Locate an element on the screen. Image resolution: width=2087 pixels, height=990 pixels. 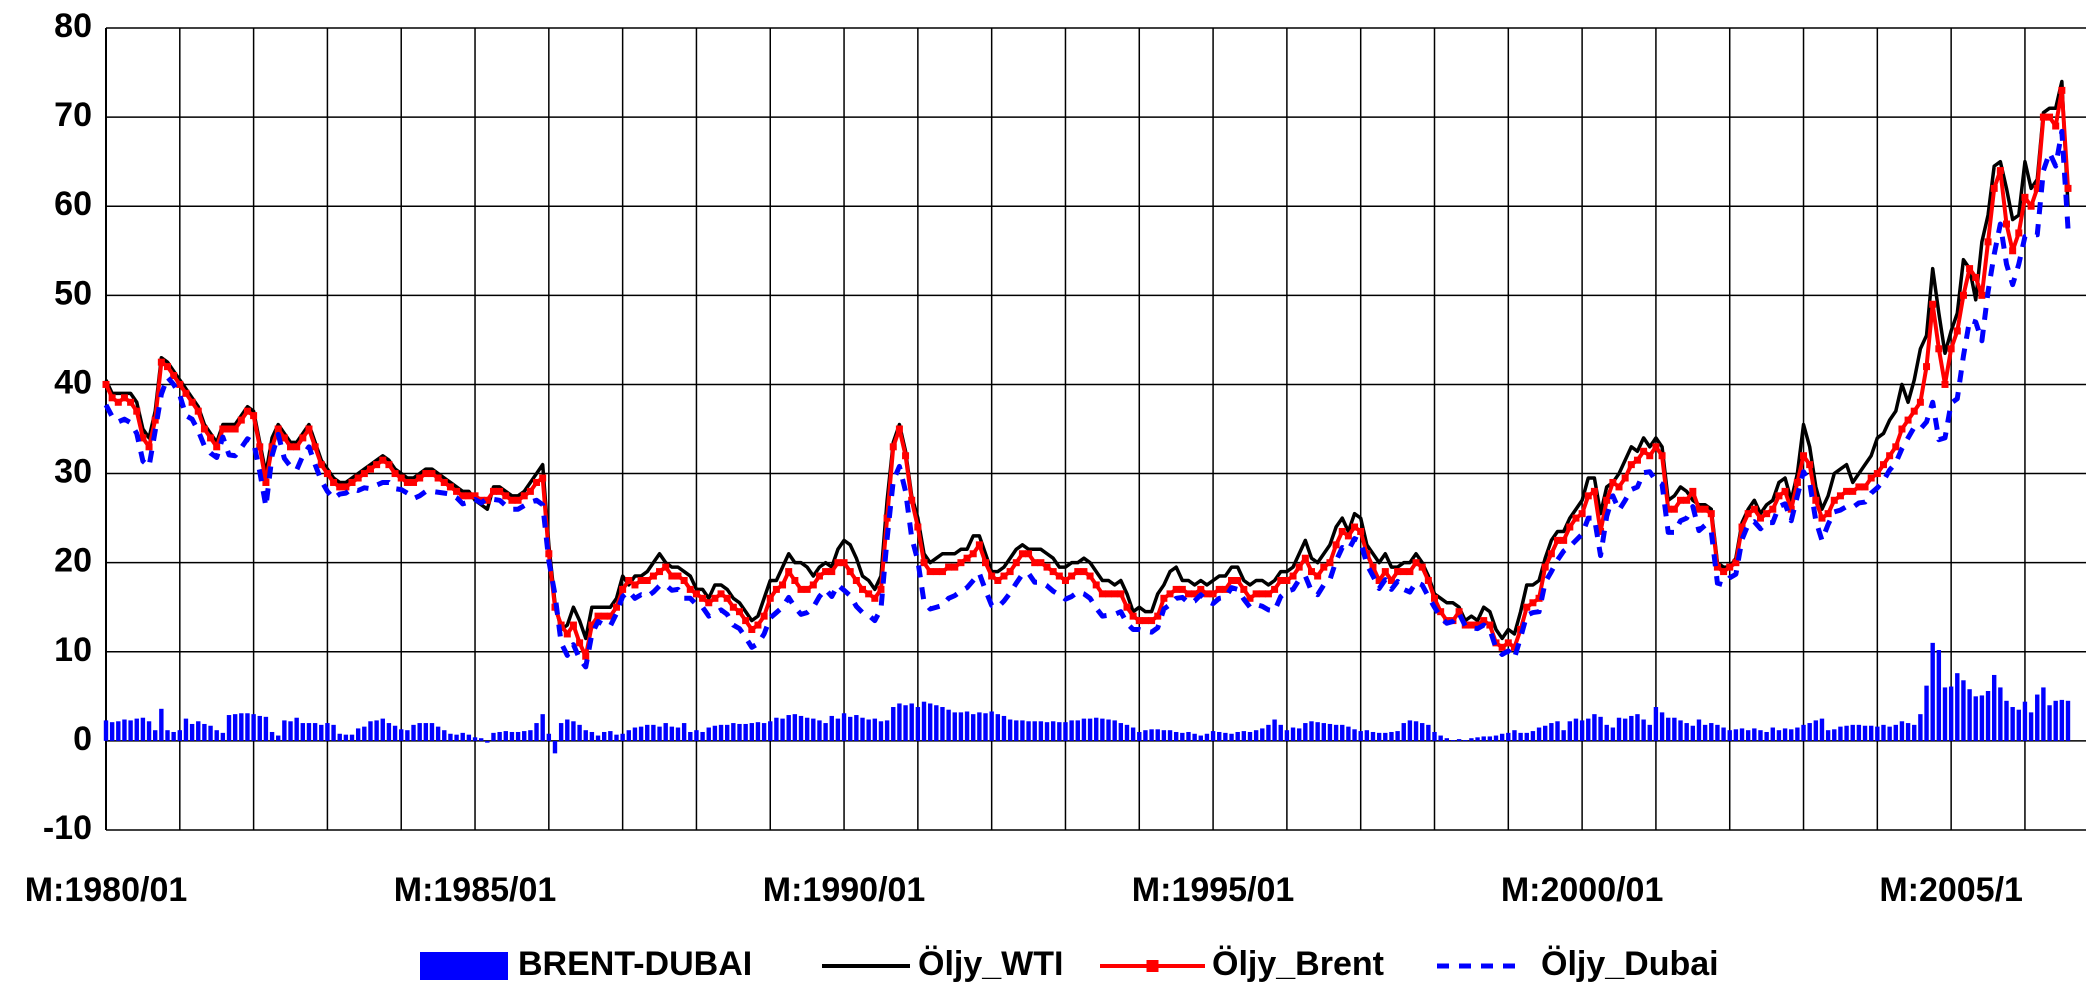
y-tick-label: 50 is located at coordinates (73, 293).